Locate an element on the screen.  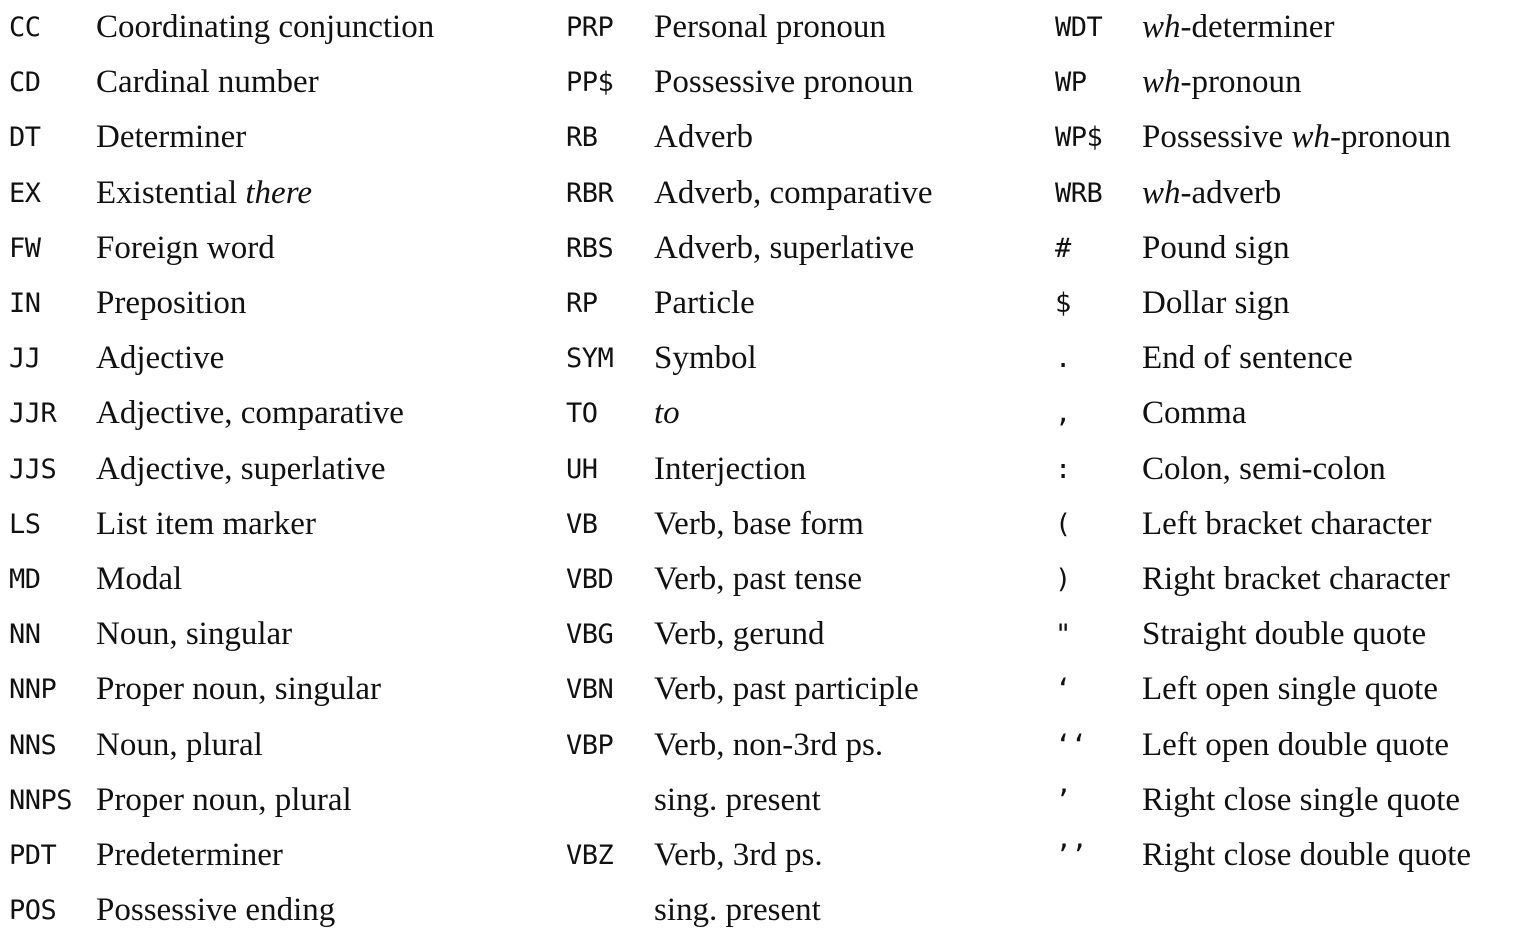
description-text: Verb, non-3rd ps. is located at coordinates (769, 744).